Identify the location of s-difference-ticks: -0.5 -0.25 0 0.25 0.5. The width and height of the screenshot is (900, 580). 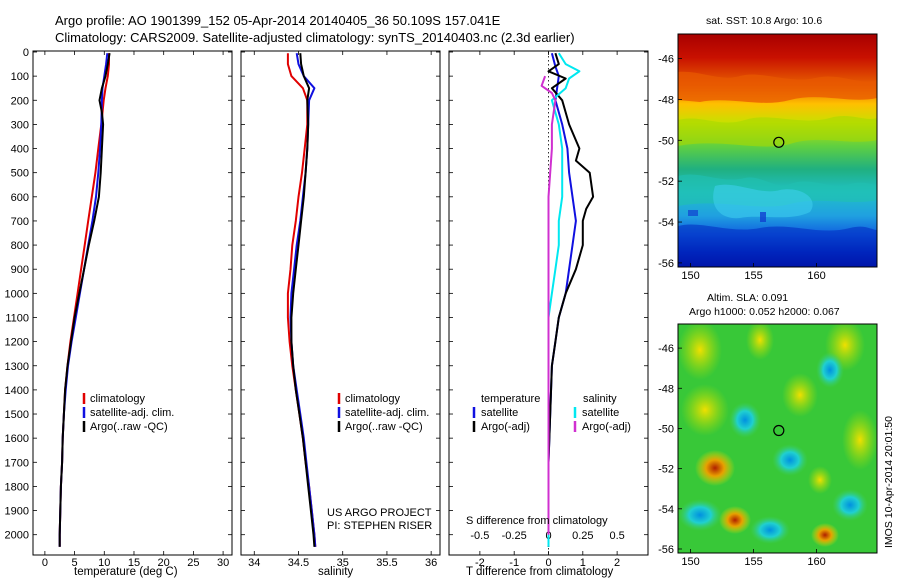
(547, 536).